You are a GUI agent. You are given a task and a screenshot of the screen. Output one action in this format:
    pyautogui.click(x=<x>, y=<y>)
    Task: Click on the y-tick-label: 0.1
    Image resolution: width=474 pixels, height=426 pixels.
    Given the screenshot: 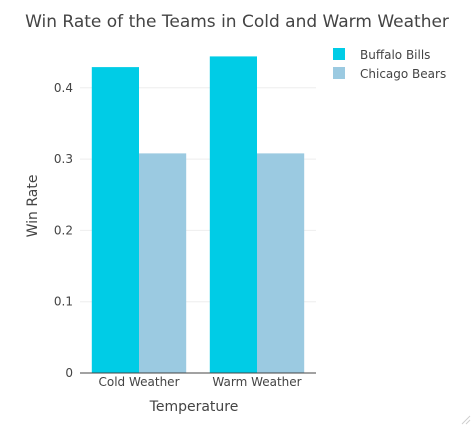 What is the action you would take?
    pyautogui.click(x=63, y=302)
    